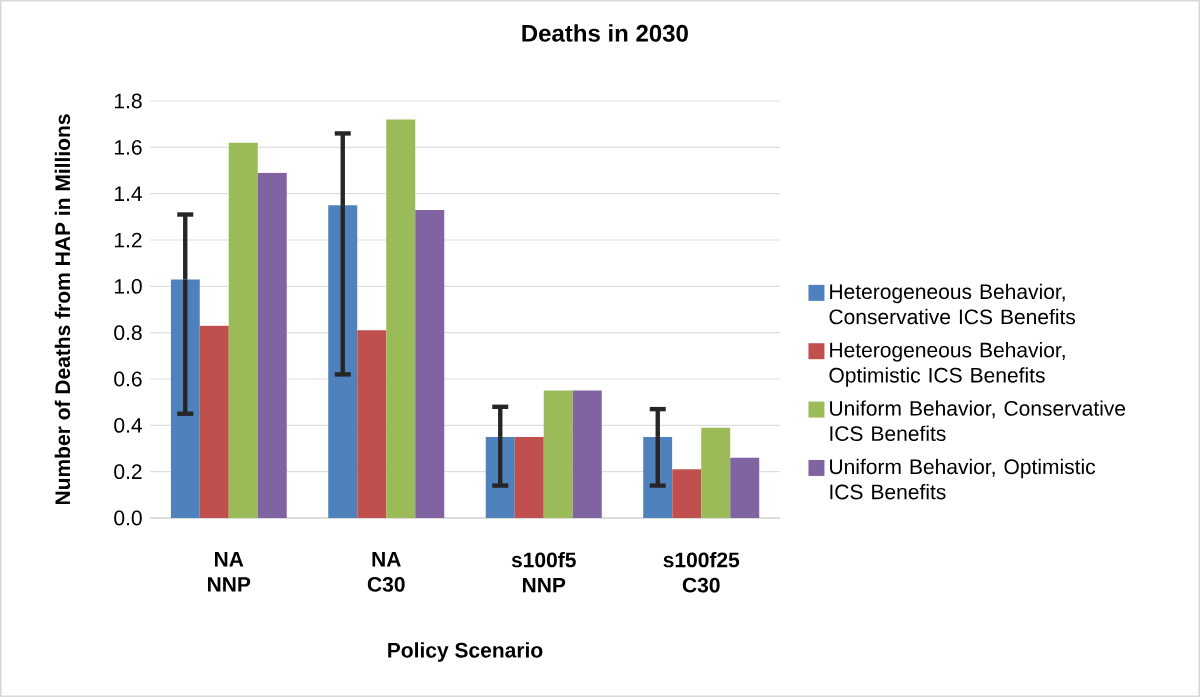 This screenshot has width=1200, height=697. Describe the element at coordinates (128, 286) in the screenshot. I see `y-tick-label: 1.0` at that location.